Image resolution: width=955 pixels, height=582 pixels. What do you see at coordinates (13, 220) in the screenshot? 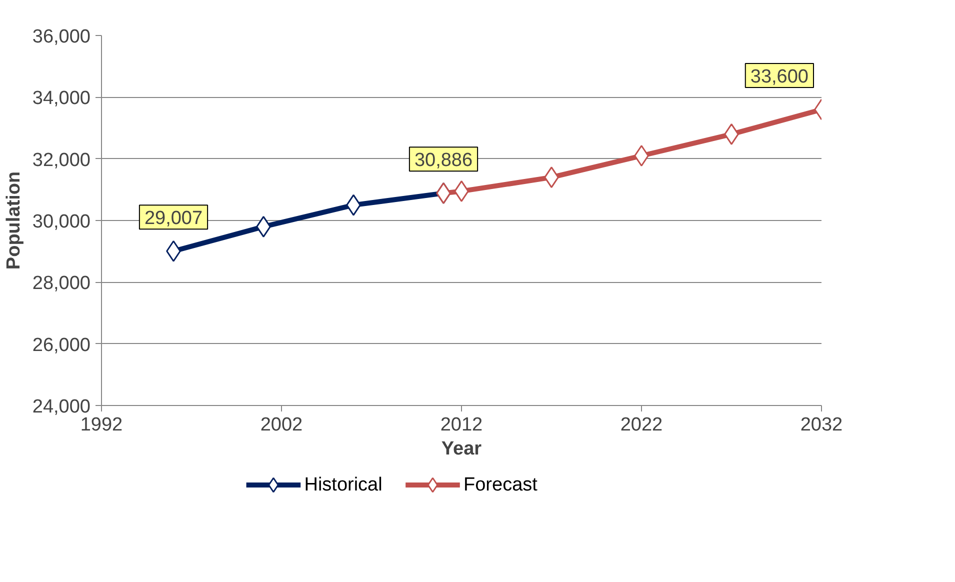
I see `y-axis-title: Population` at bounding box center [13, 220].